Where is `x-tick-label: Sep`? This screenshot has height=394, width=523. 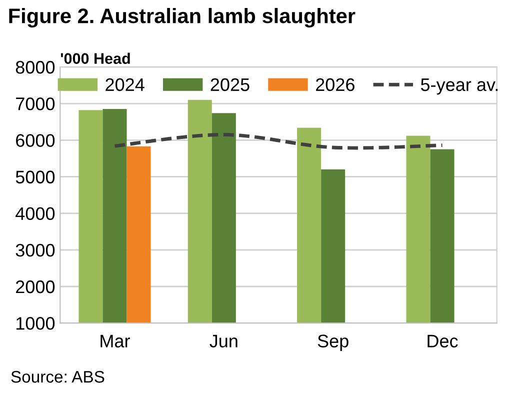
x-tick-label: Sep is located at coordinates (333, 343).